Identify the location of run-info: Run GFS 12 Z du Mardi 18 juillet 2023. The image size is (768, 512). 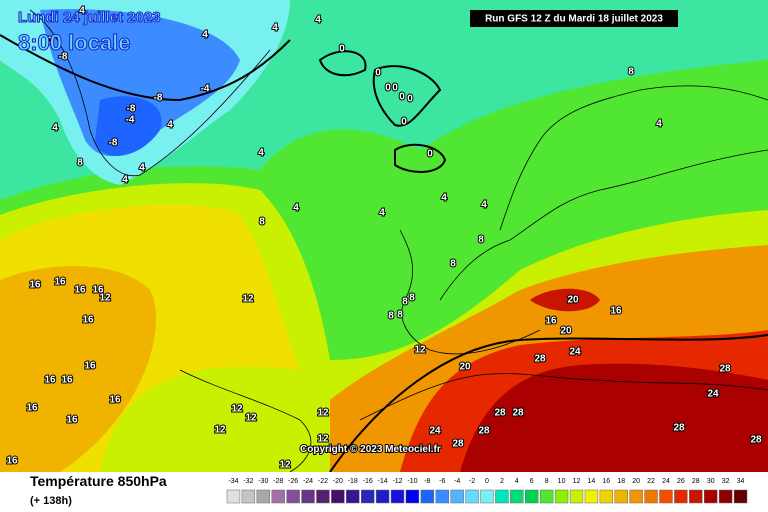
(574, 19).